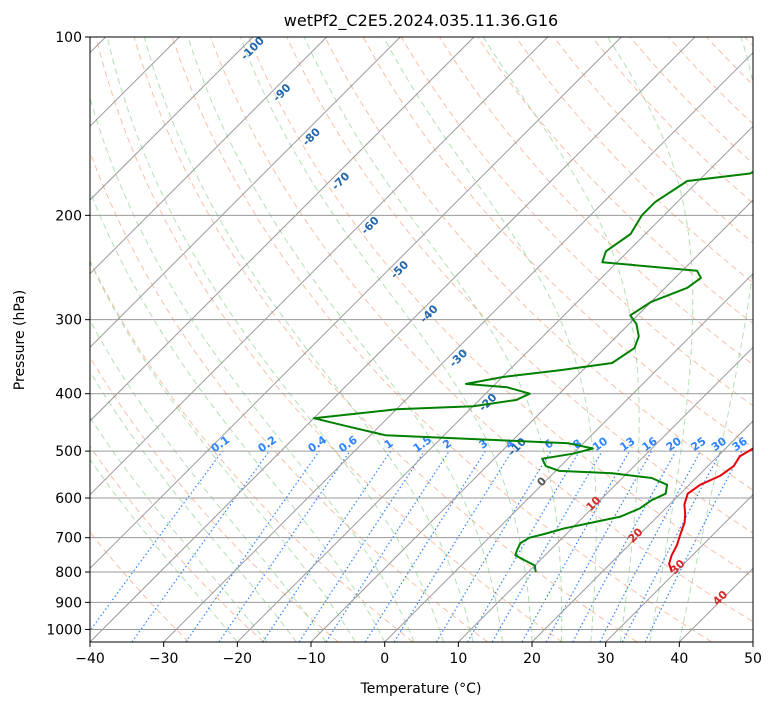 The width and height of the screenshot is (775, 708). What do you see at coordinates (458, 357) in the screenshot?
I see `isotherm-label: -30` at bounding box center [458, 357].